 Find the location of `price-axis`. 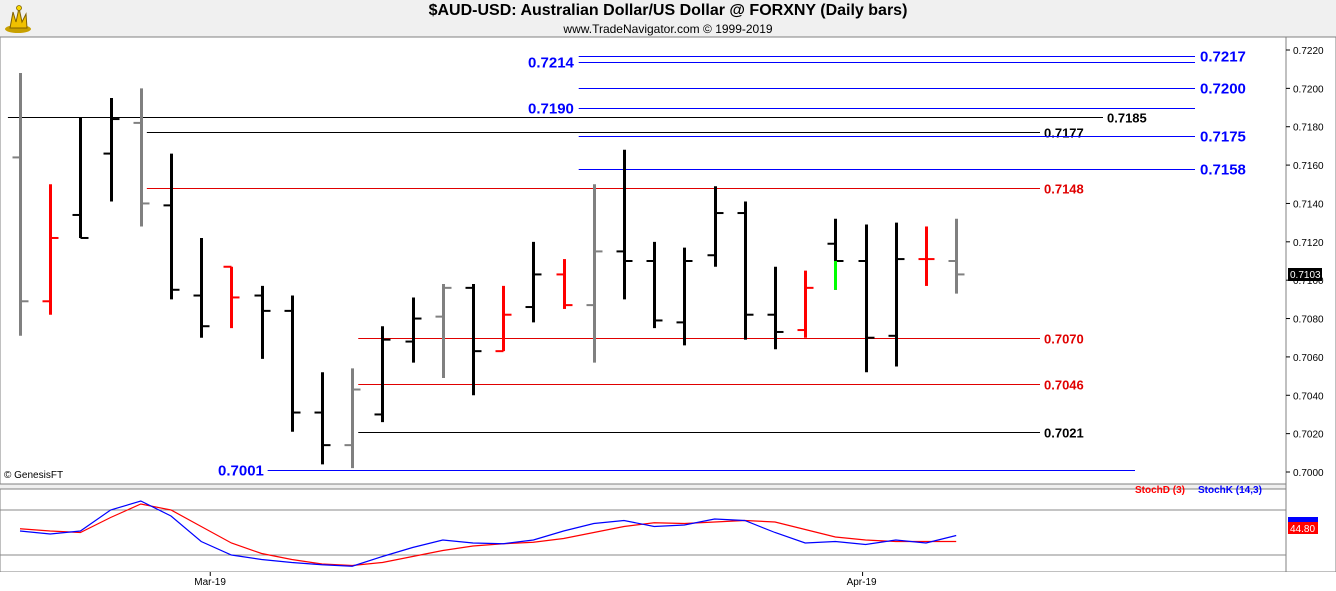

price-axis is located at coordinates (1310, 304).